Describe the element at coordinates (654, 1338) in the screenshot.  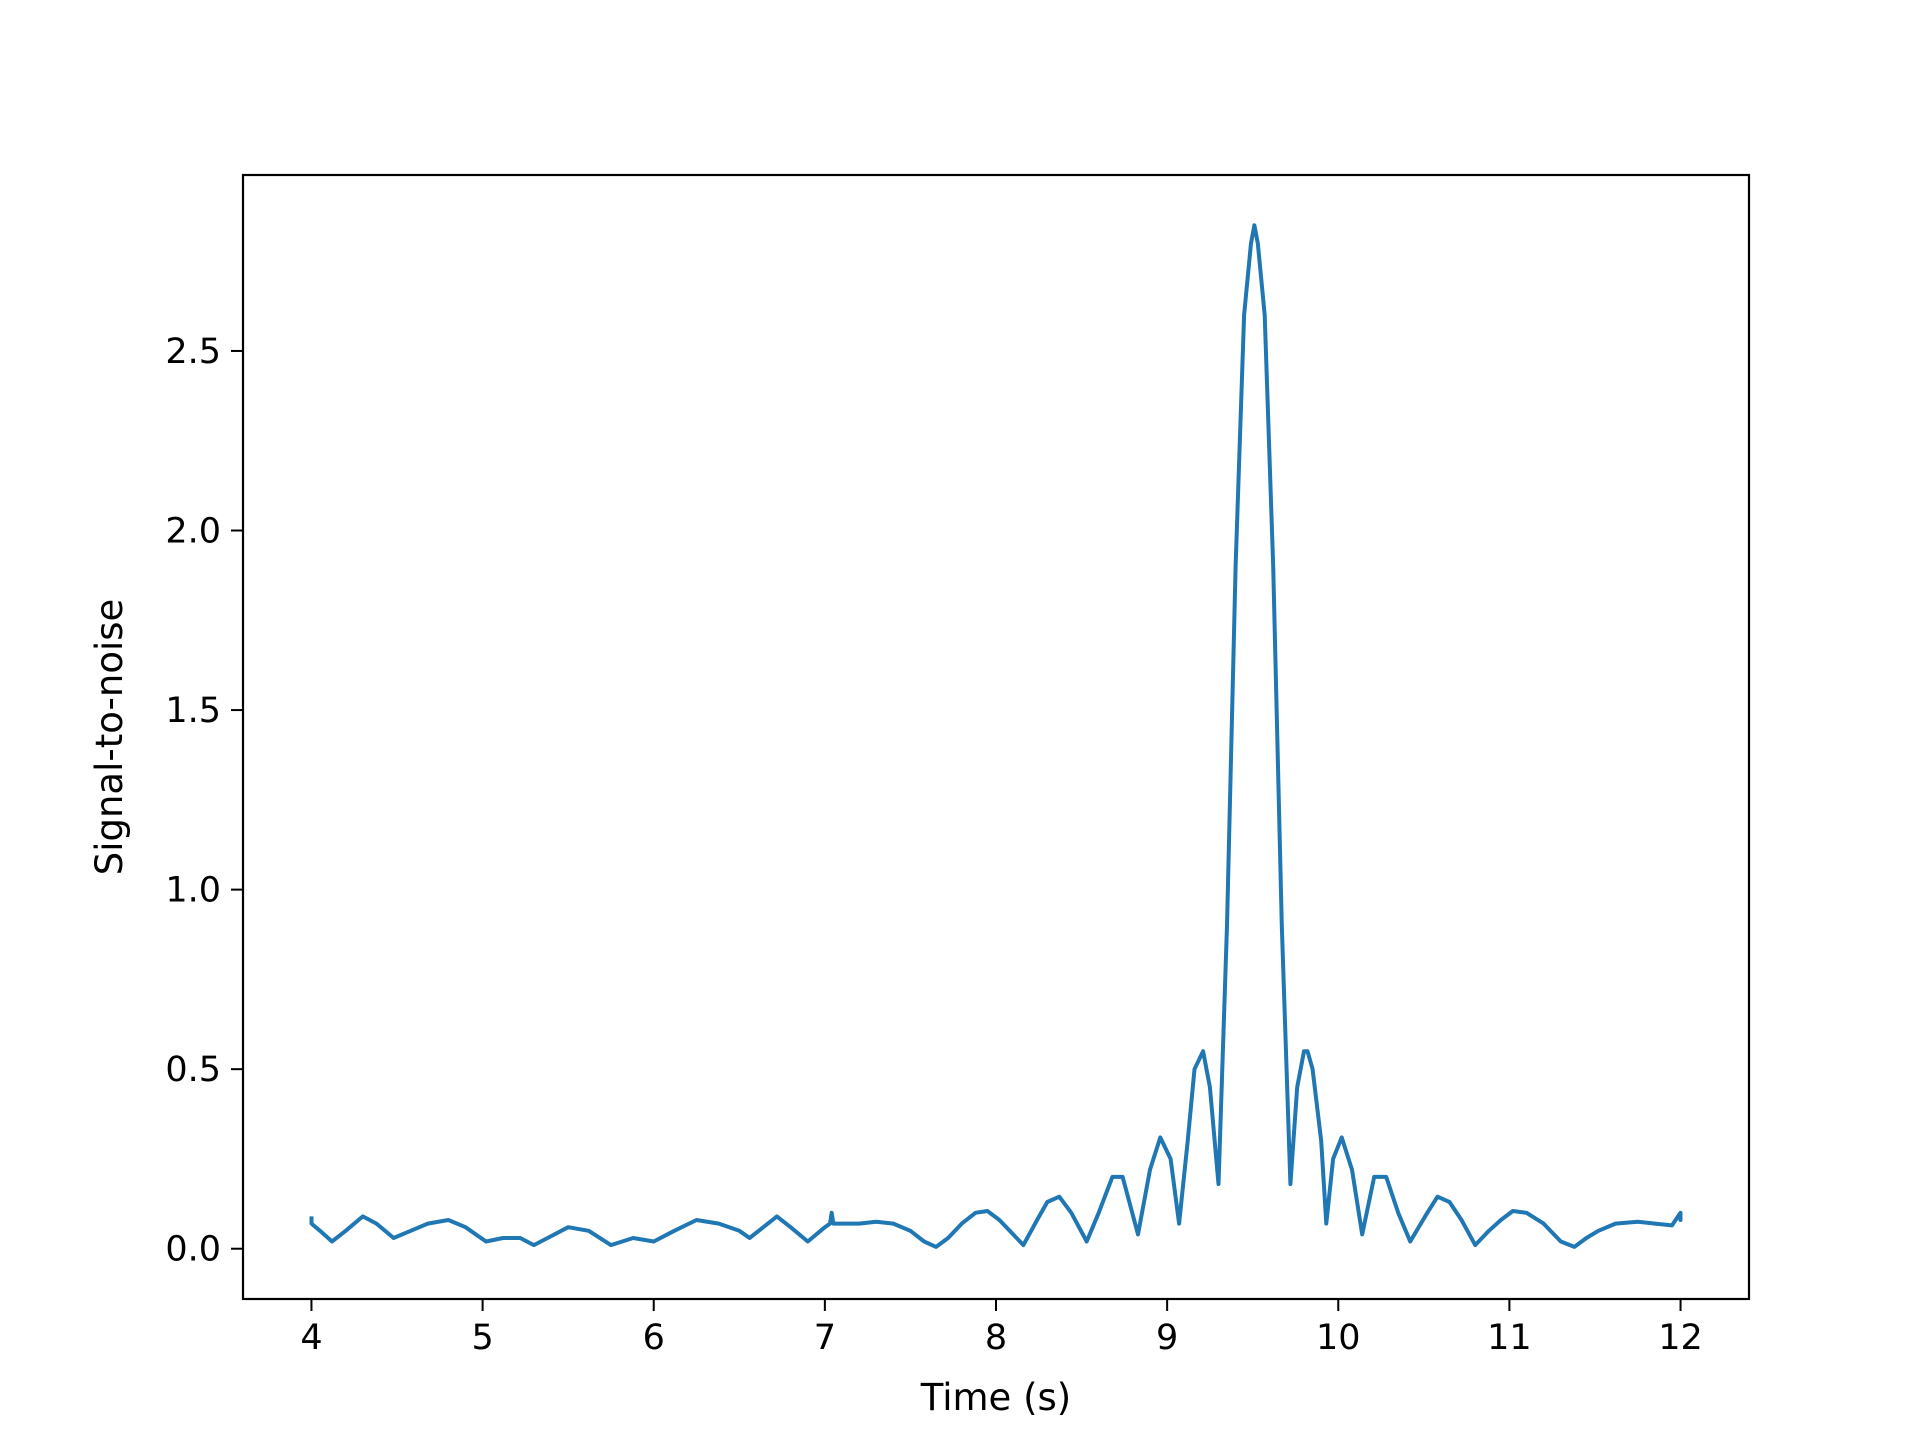
I see `x-tick-label: 6` at that location.